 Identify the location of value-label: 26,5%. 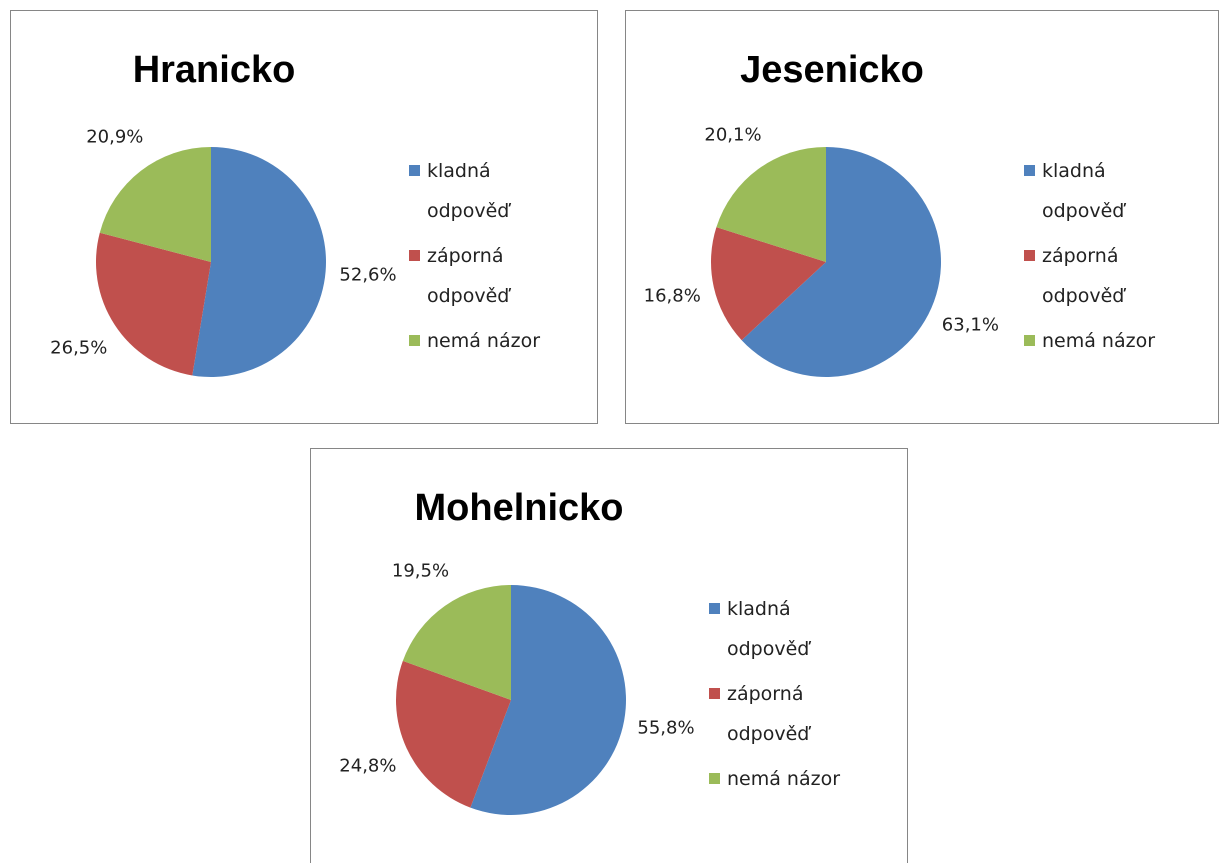
(79, 348).